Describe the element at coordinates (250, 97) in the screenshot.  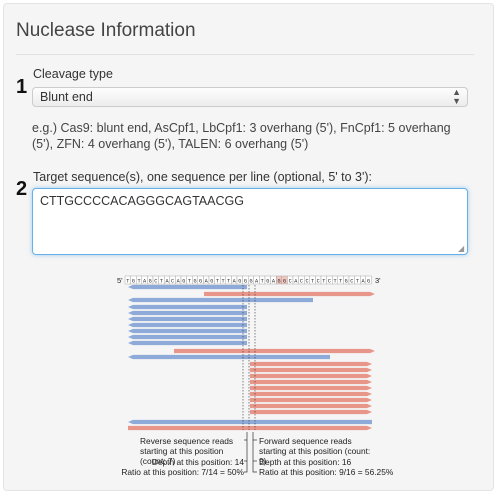
I see `cleavage-type-select: Blunt end ▲ ▼` at that location.